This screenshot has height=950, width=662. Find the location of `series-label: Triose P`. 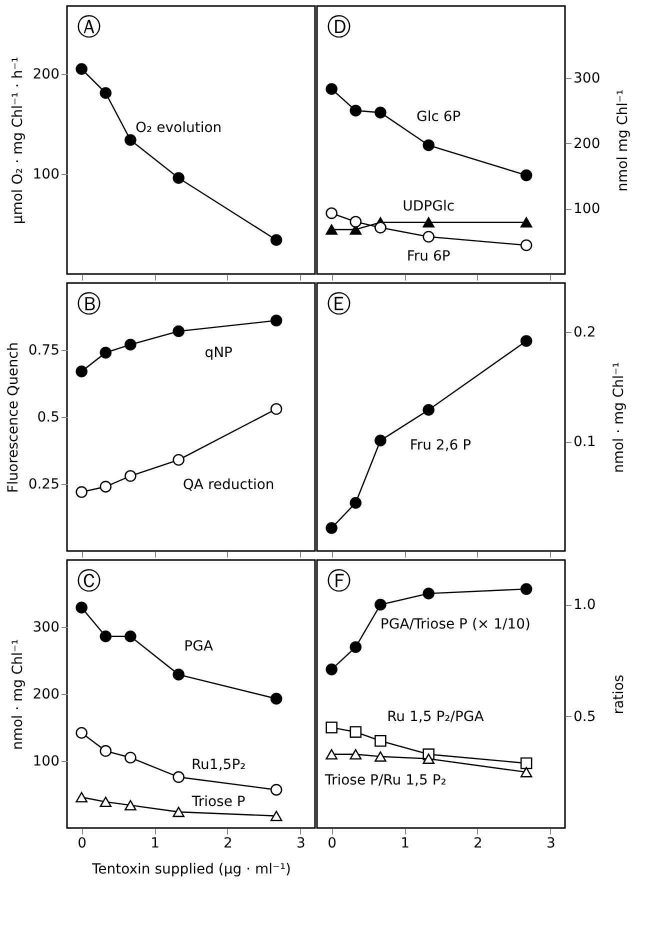

series-label: Triose P is located at coordinates (218, 802).